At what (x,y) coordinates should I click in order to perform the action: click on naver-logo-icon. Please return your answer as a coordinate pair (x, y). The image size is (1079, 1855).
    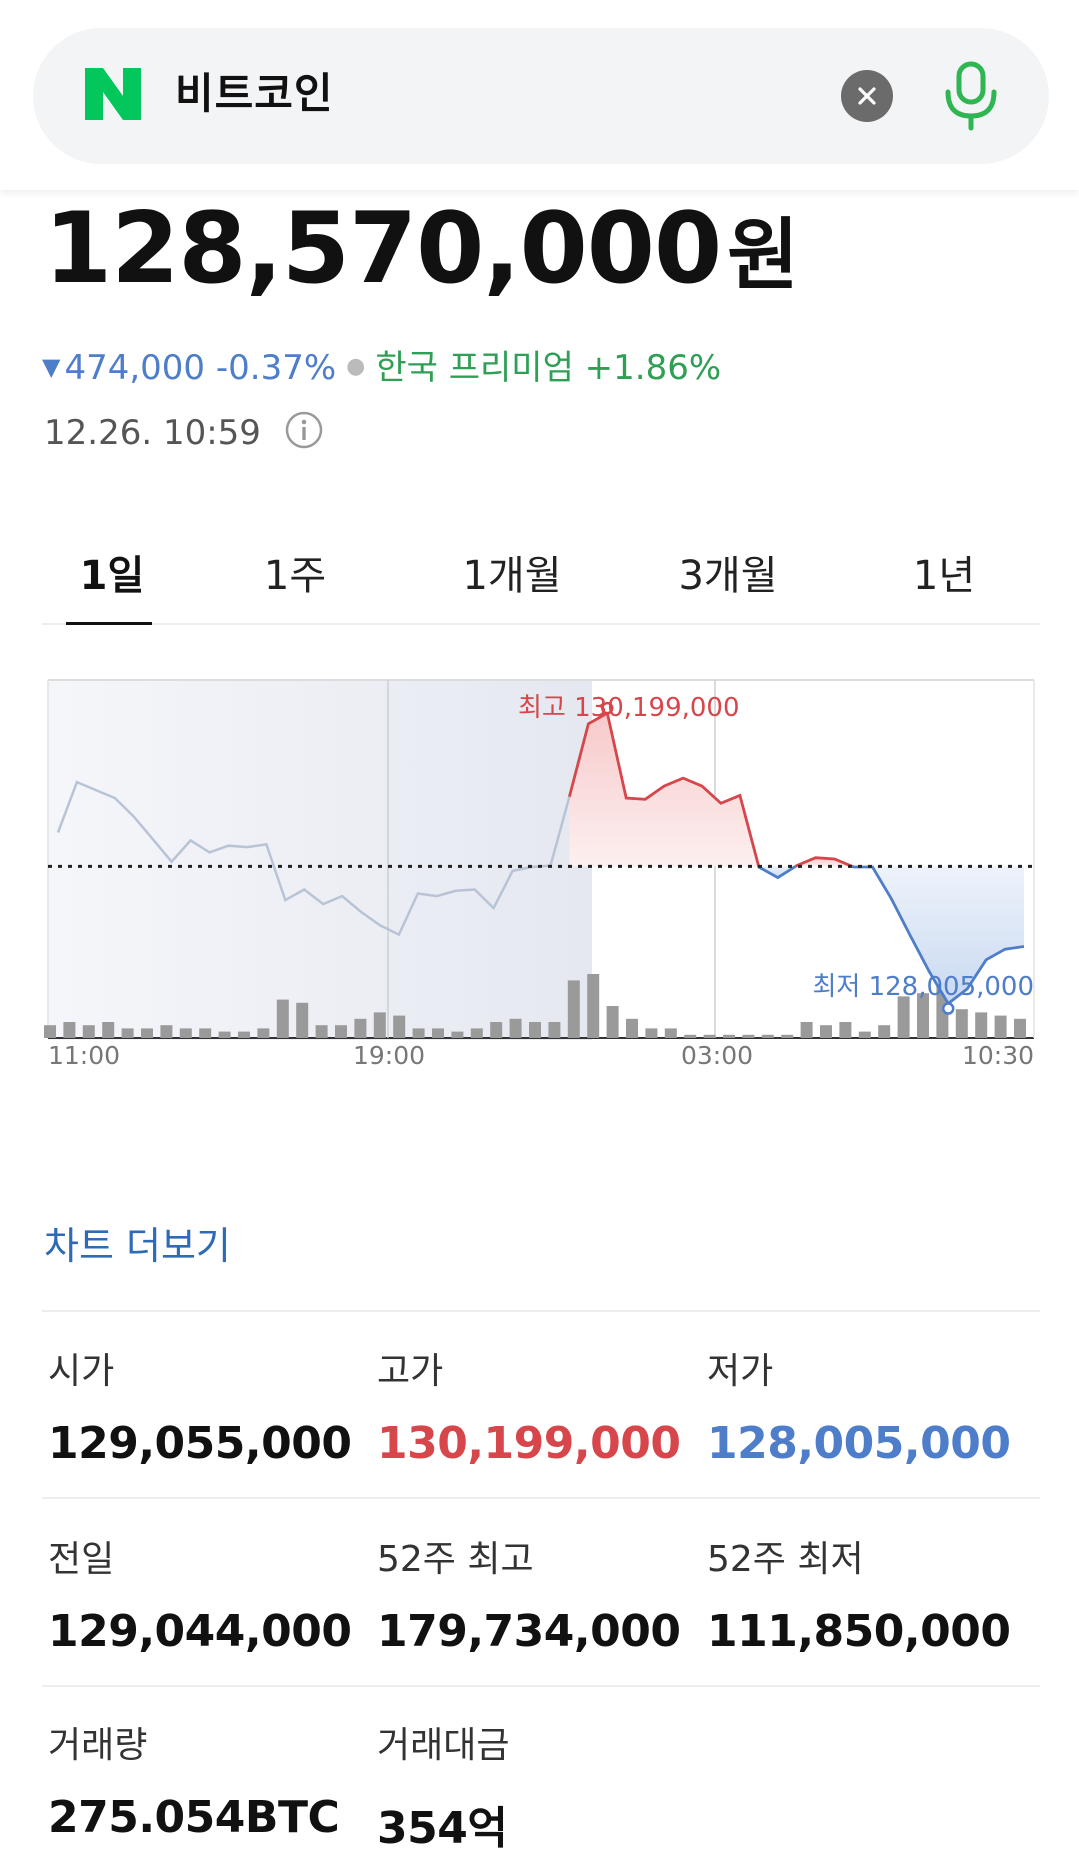
    Looking at the image, I should click on (113, 94).